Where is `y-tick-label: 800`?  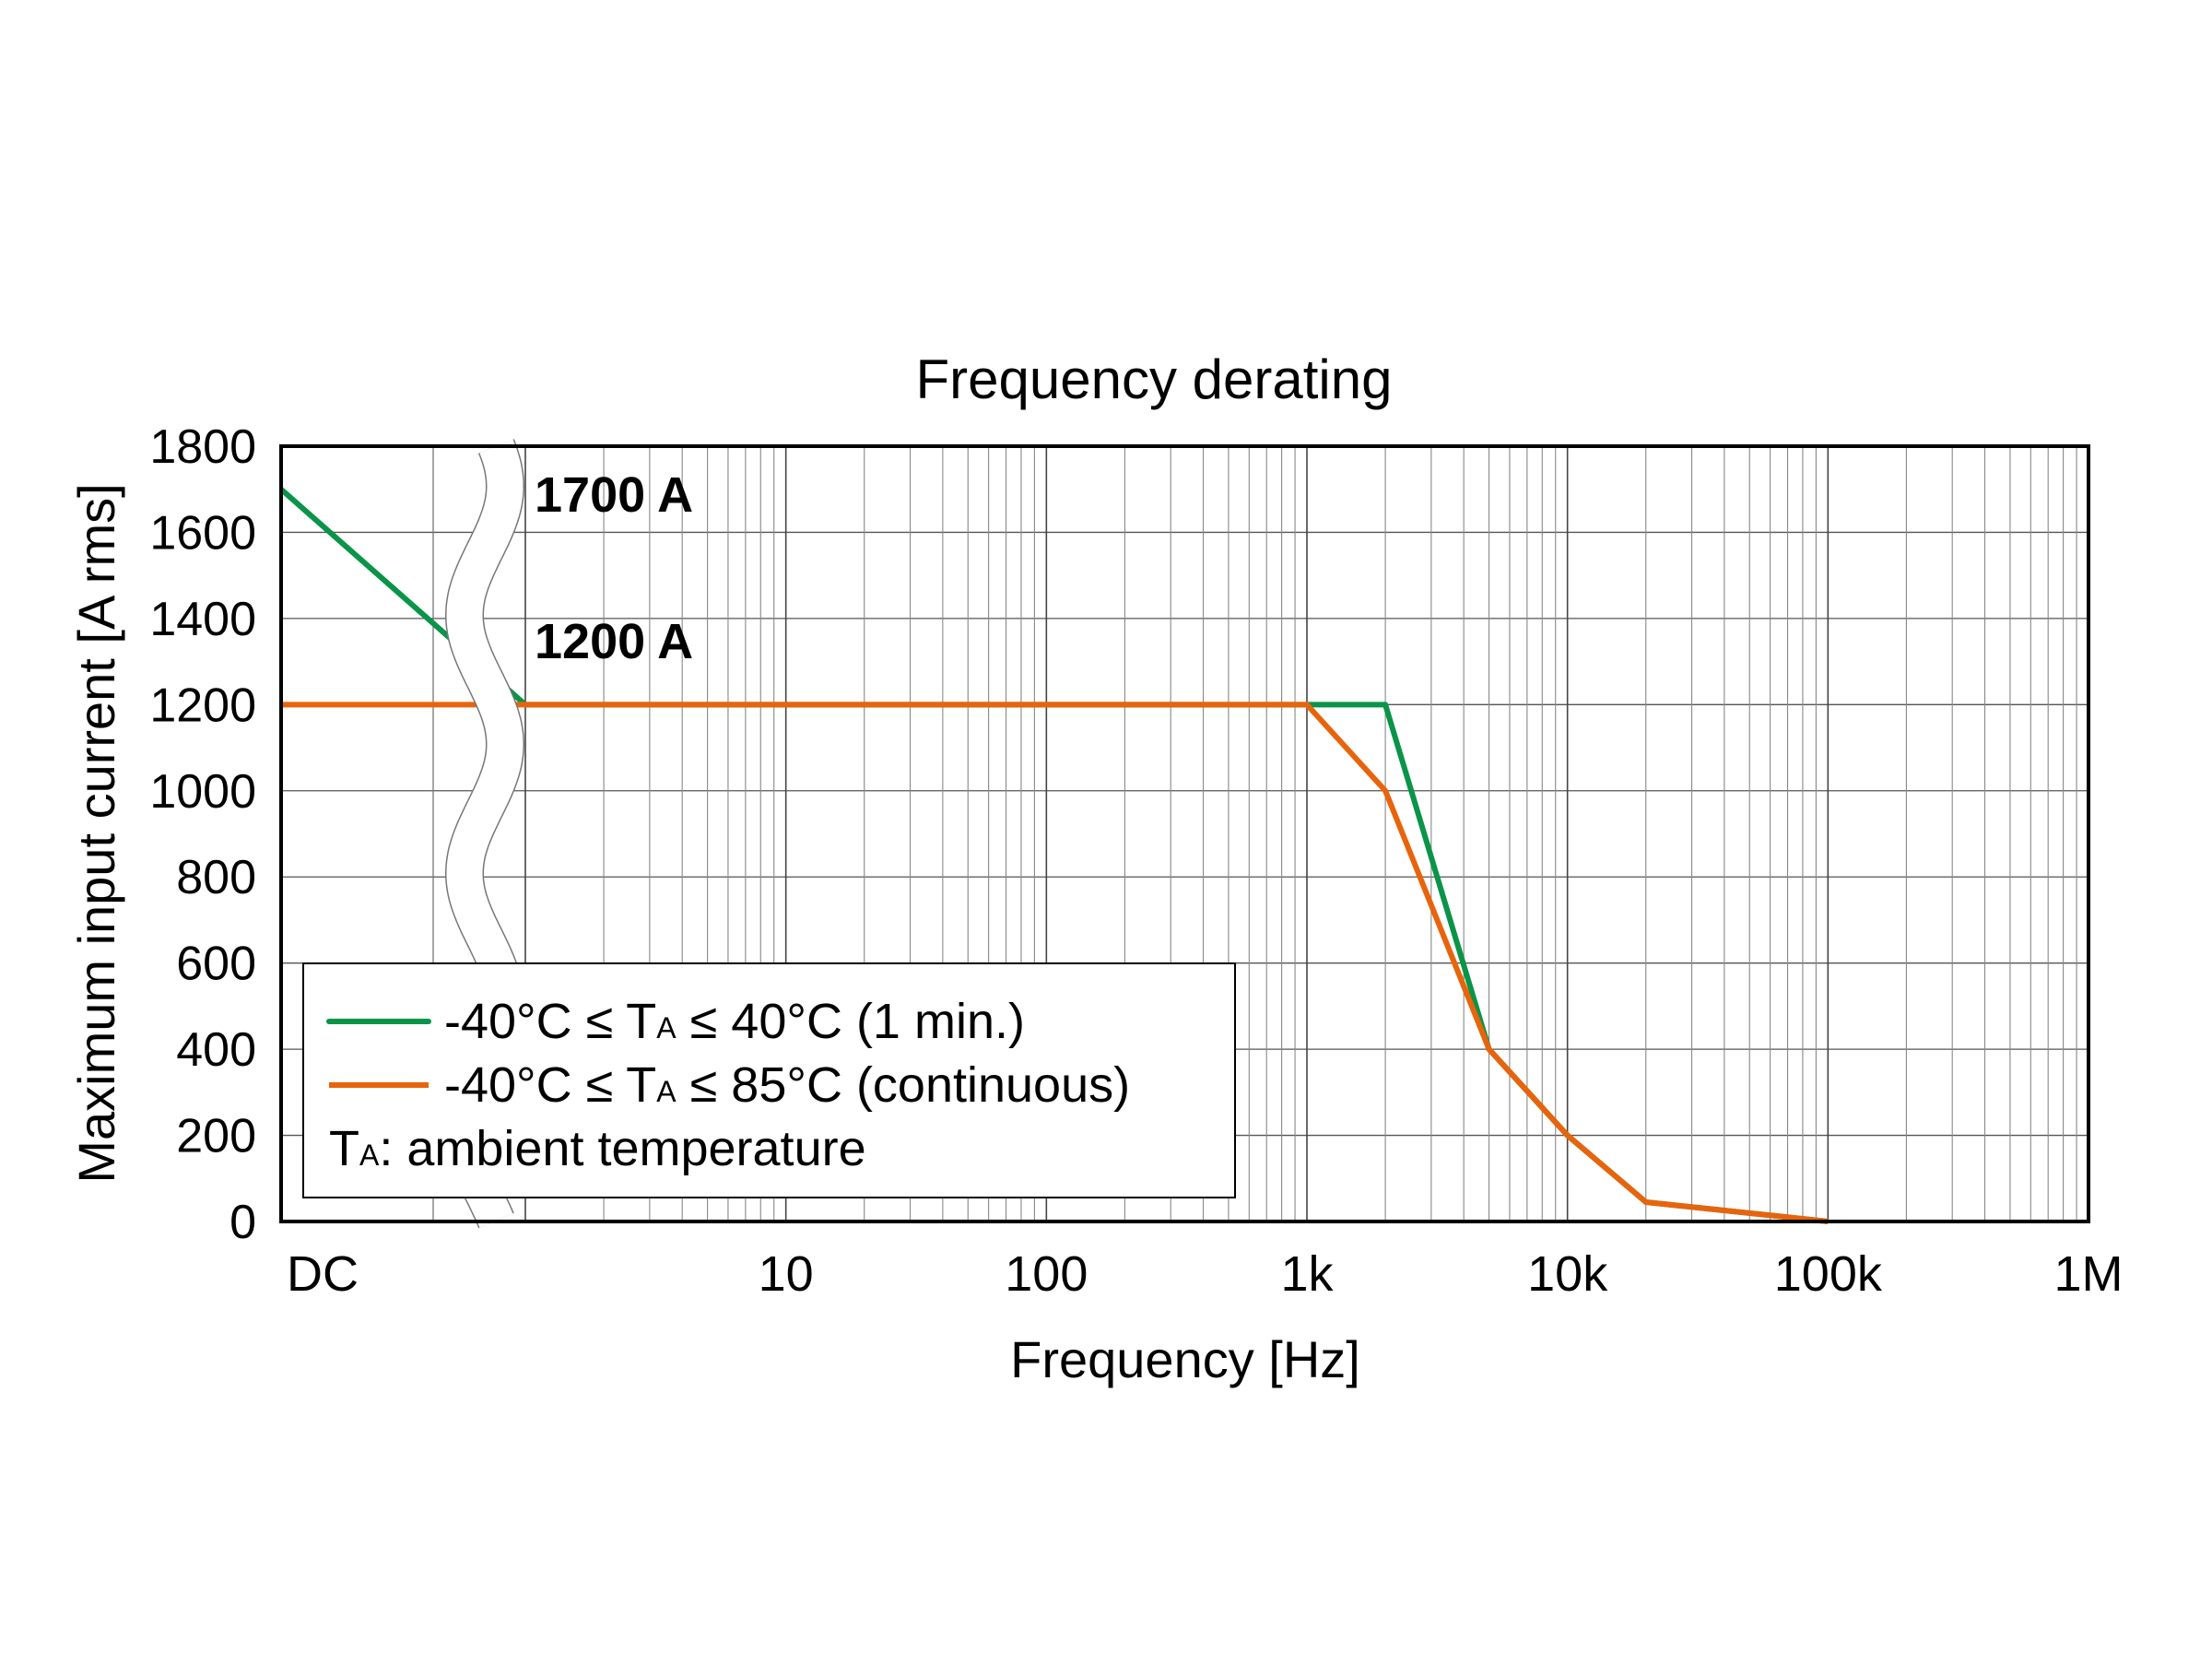
y-tick-label: 800 is located at coordinates (216, 877).